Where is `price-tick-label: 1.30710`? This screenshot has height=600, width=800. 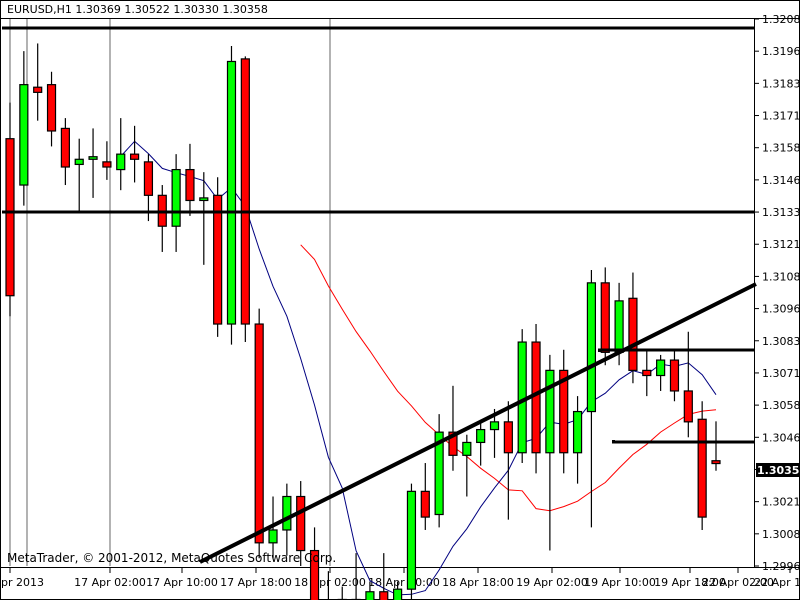 price-tick-label: 1.30710 is located at coordinates (781, 373).